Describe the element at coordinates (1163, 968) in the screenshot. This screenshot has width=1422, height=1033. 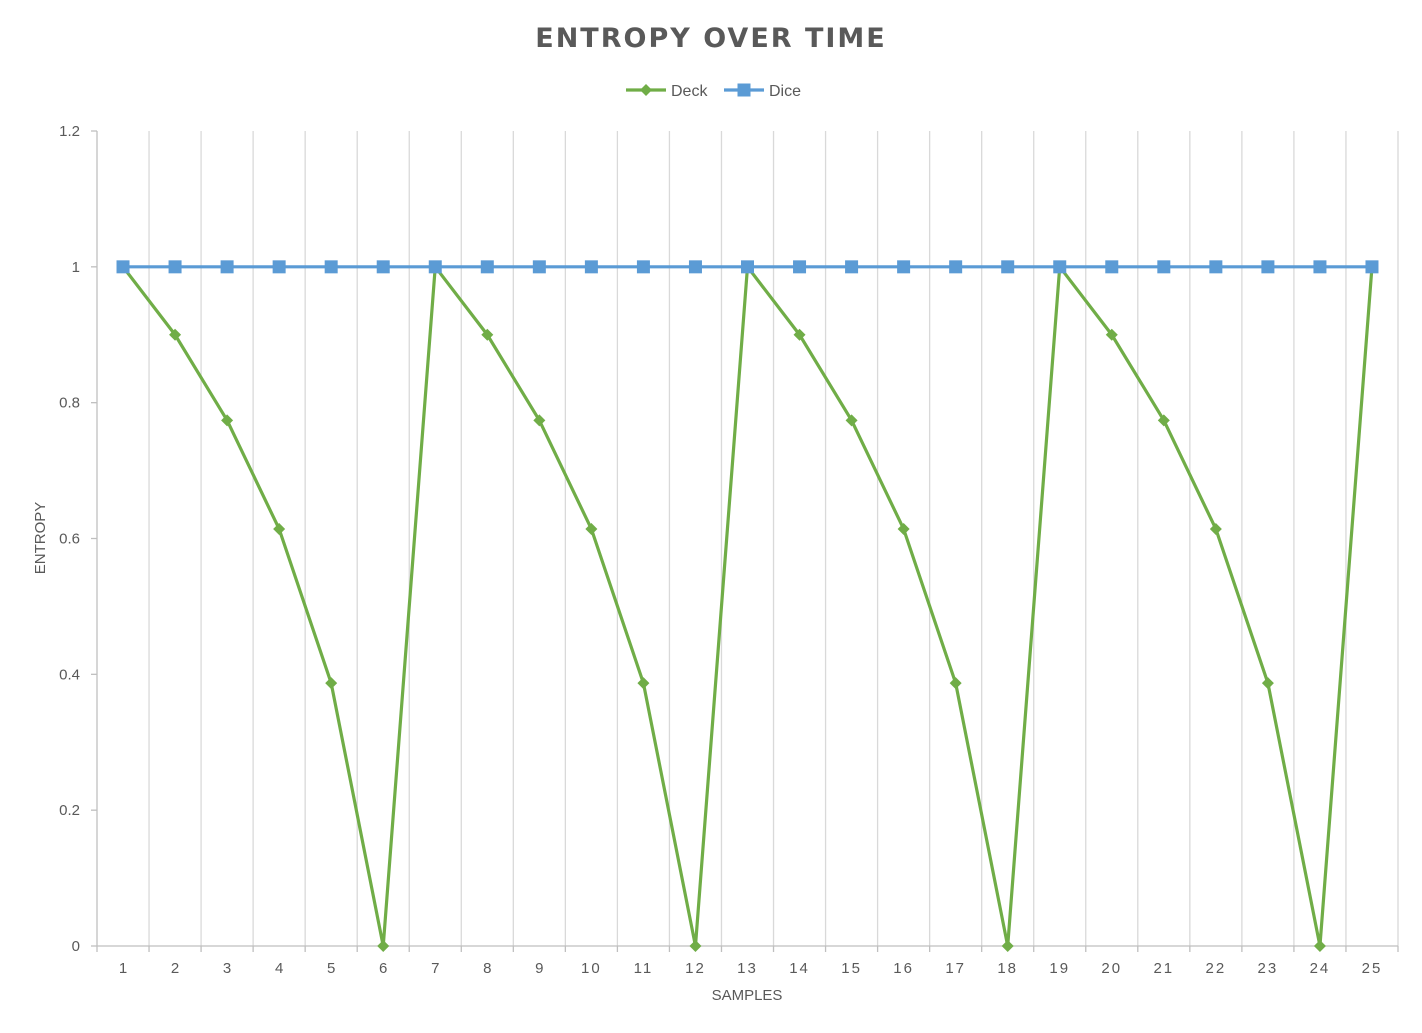
I see `x-tick-label: 21` at that location.